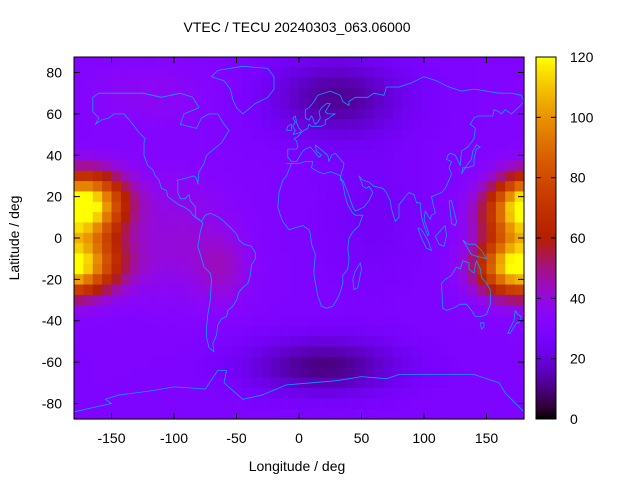  Describe the element at coordinates (578, 238) in the screenshot. I see `colorbar-tick-label: 60` at that location.